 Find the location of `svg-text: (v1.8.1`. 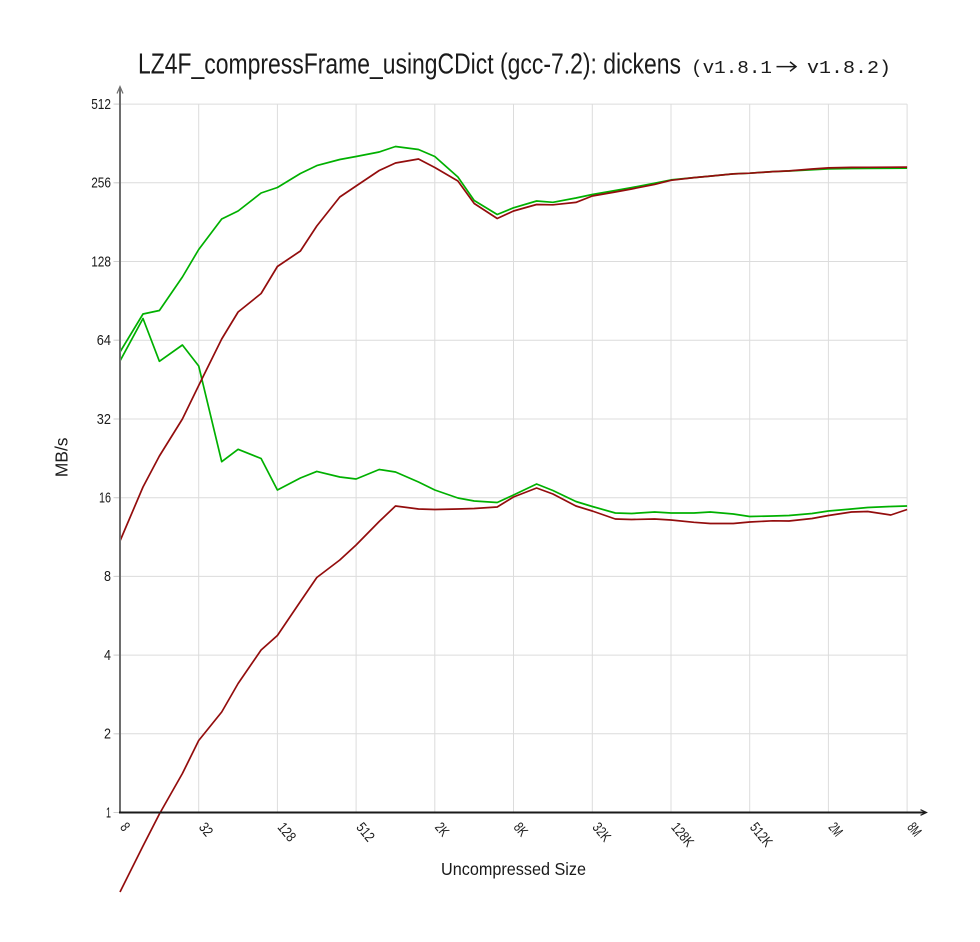

svg-text: (v1.8.1 is located at coordinates (731, 68).